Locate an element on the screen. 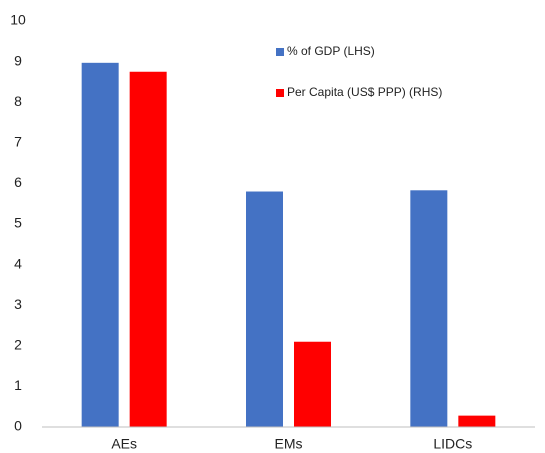  y-tick-label: 2 is located at coordinates (18, 345).